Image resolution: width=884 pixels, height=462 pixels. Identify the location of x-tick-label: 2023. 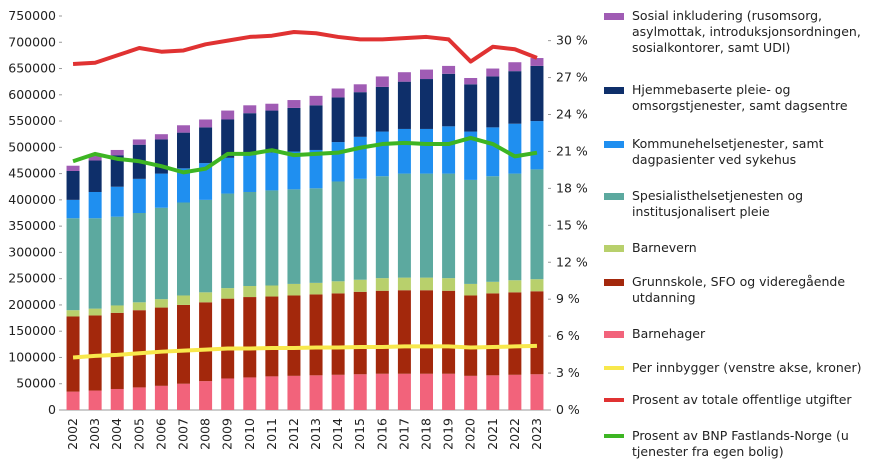
(536, 434).